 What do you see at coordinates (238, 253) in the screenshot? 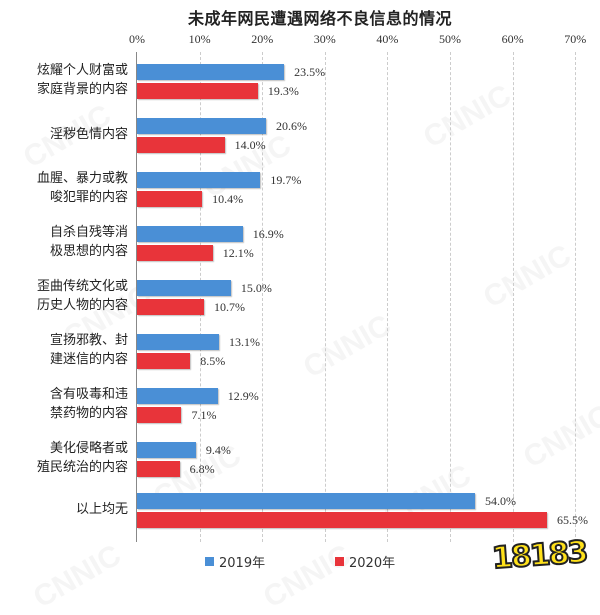
I see `value-label: 12.1%` at bounding box center [238, 253].